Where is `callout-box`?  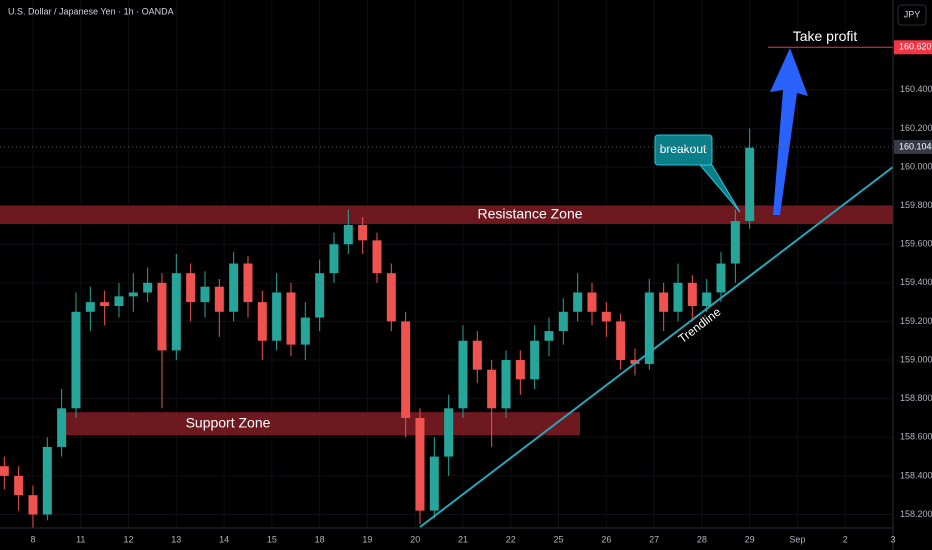 callout-box is located at coordinates (683, 150).